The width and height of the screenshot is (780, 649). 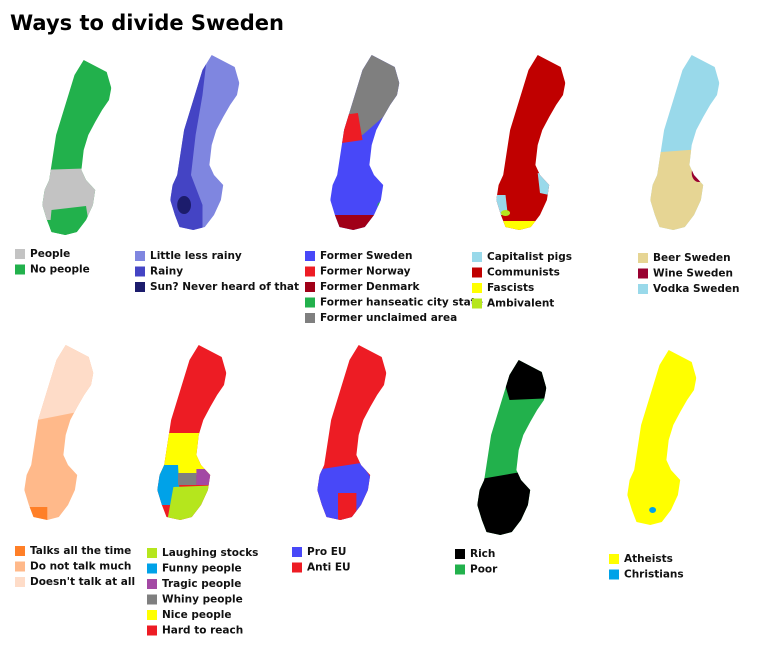 What do you see at coordinates (210, 553) in the screenshot?
I see `legend-label: Laughing stocks` at bounding box center [210, 553].